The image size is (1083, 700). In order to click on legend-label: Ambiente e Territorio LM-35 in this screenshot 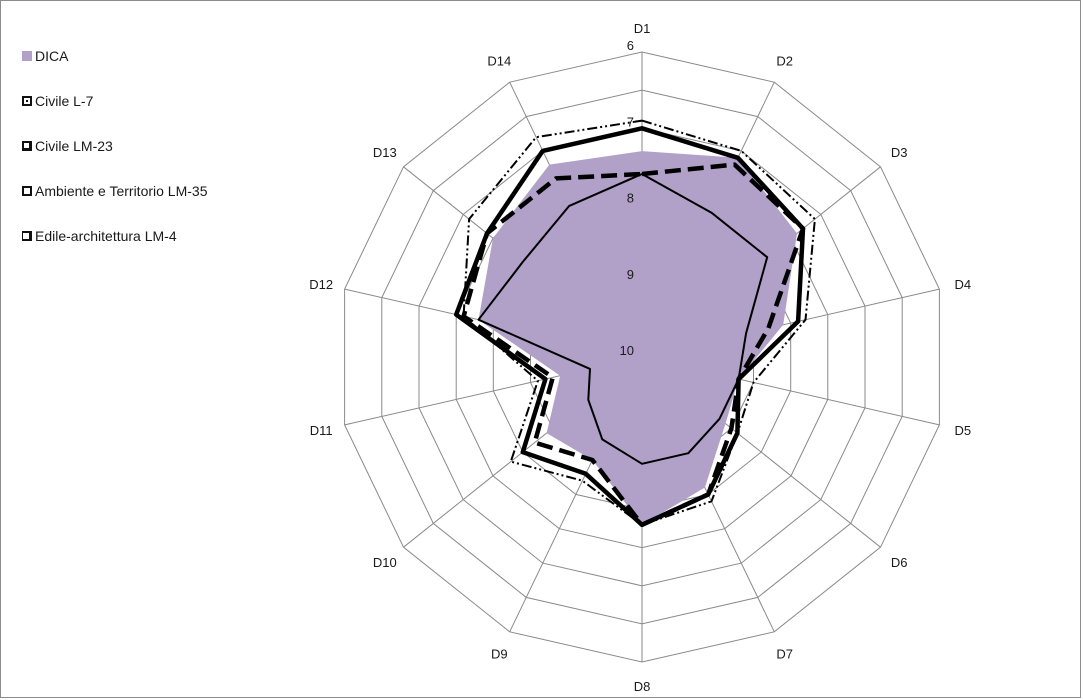, I will do `click(121, 190)`.